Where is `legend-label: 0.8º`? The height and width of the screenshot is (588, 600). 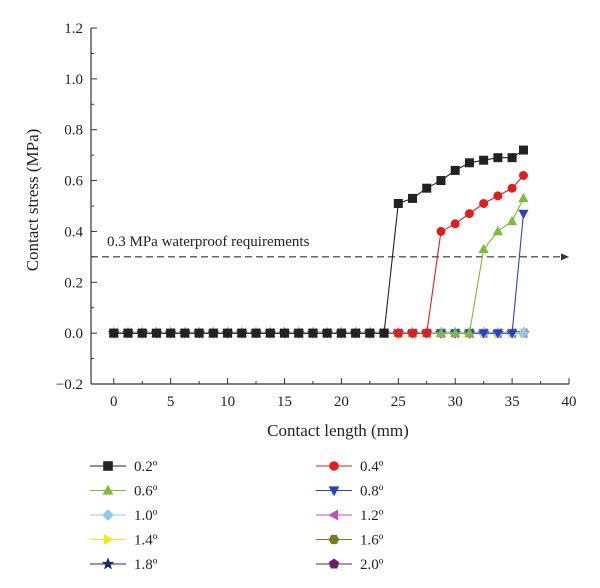
legend-label: 0.8º is located at coordinates (372, 492).